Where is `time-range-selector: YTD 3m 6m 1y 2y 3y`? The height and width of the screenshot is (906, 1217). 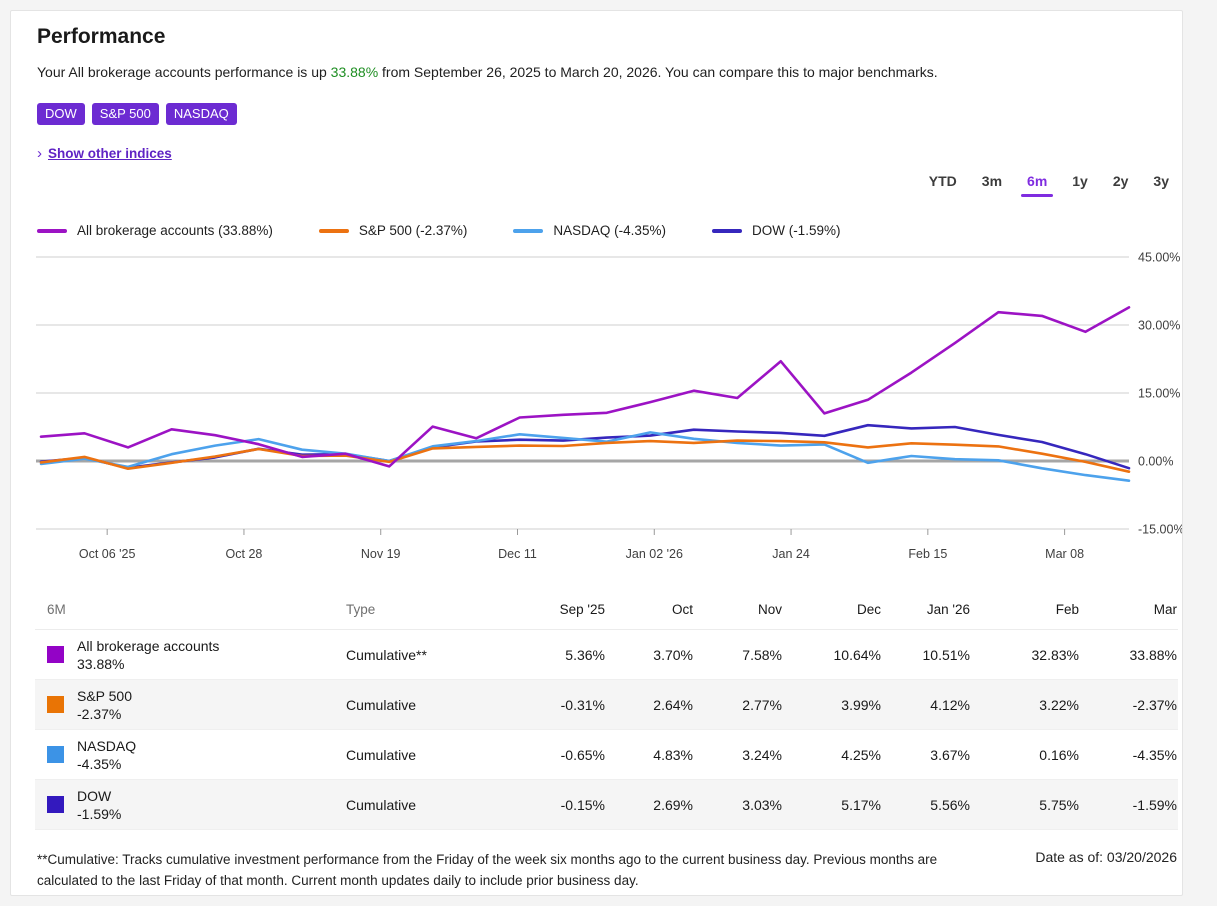
time-range-selector: YTD 3m 6m 1y 2y 3y is located at coordinates (1049, 184).